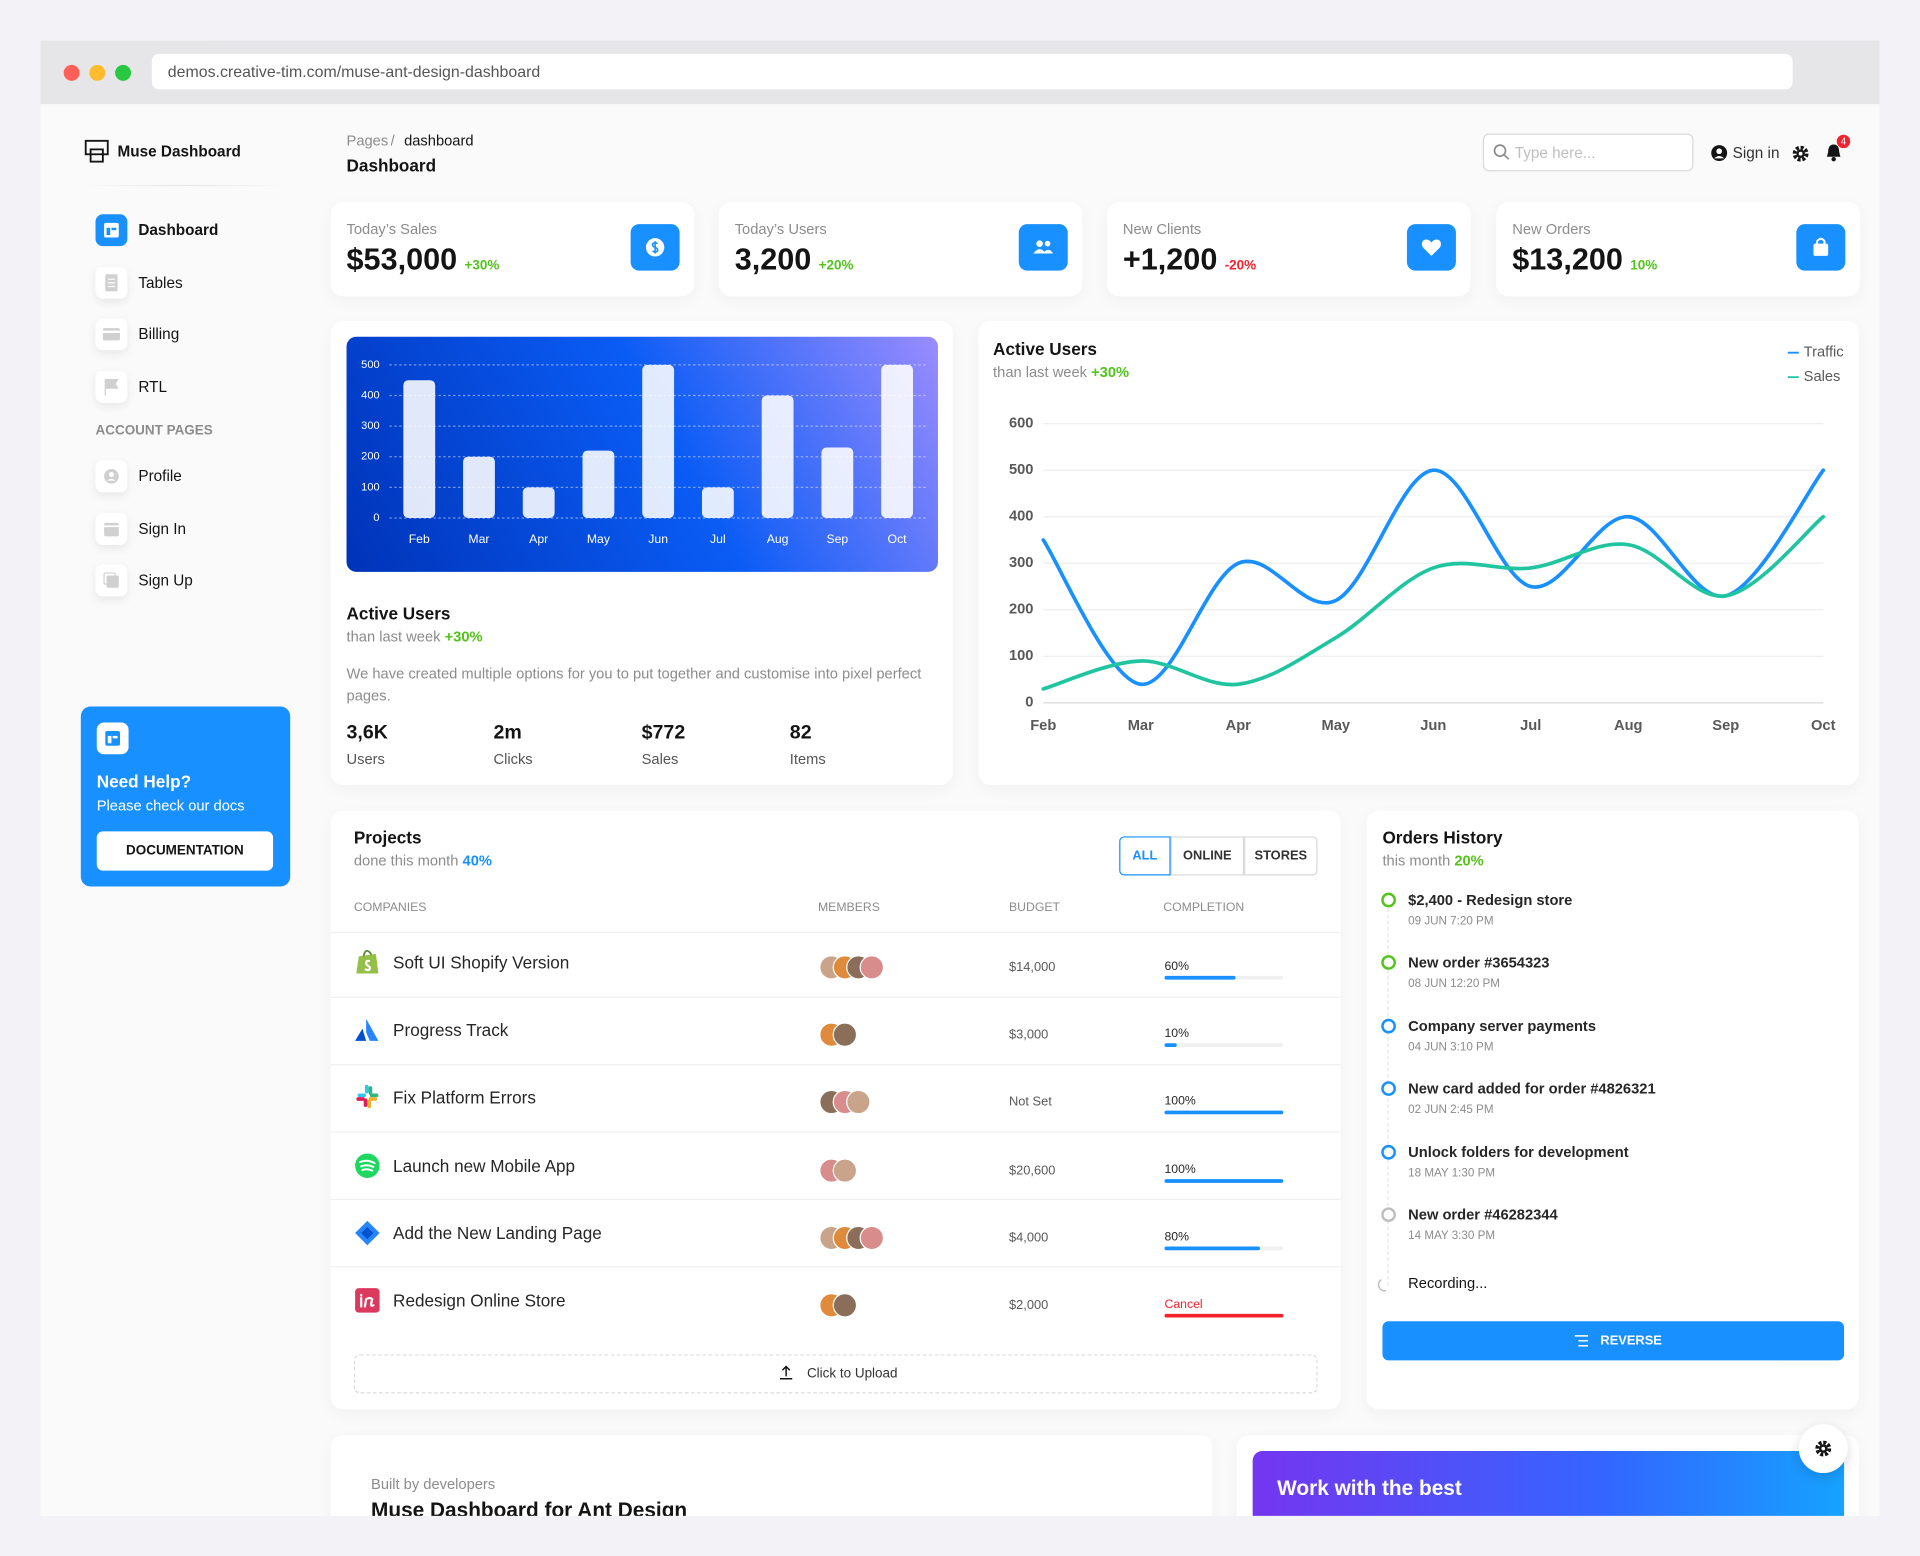  I want to click on notification-badge, so click(1843, 141).